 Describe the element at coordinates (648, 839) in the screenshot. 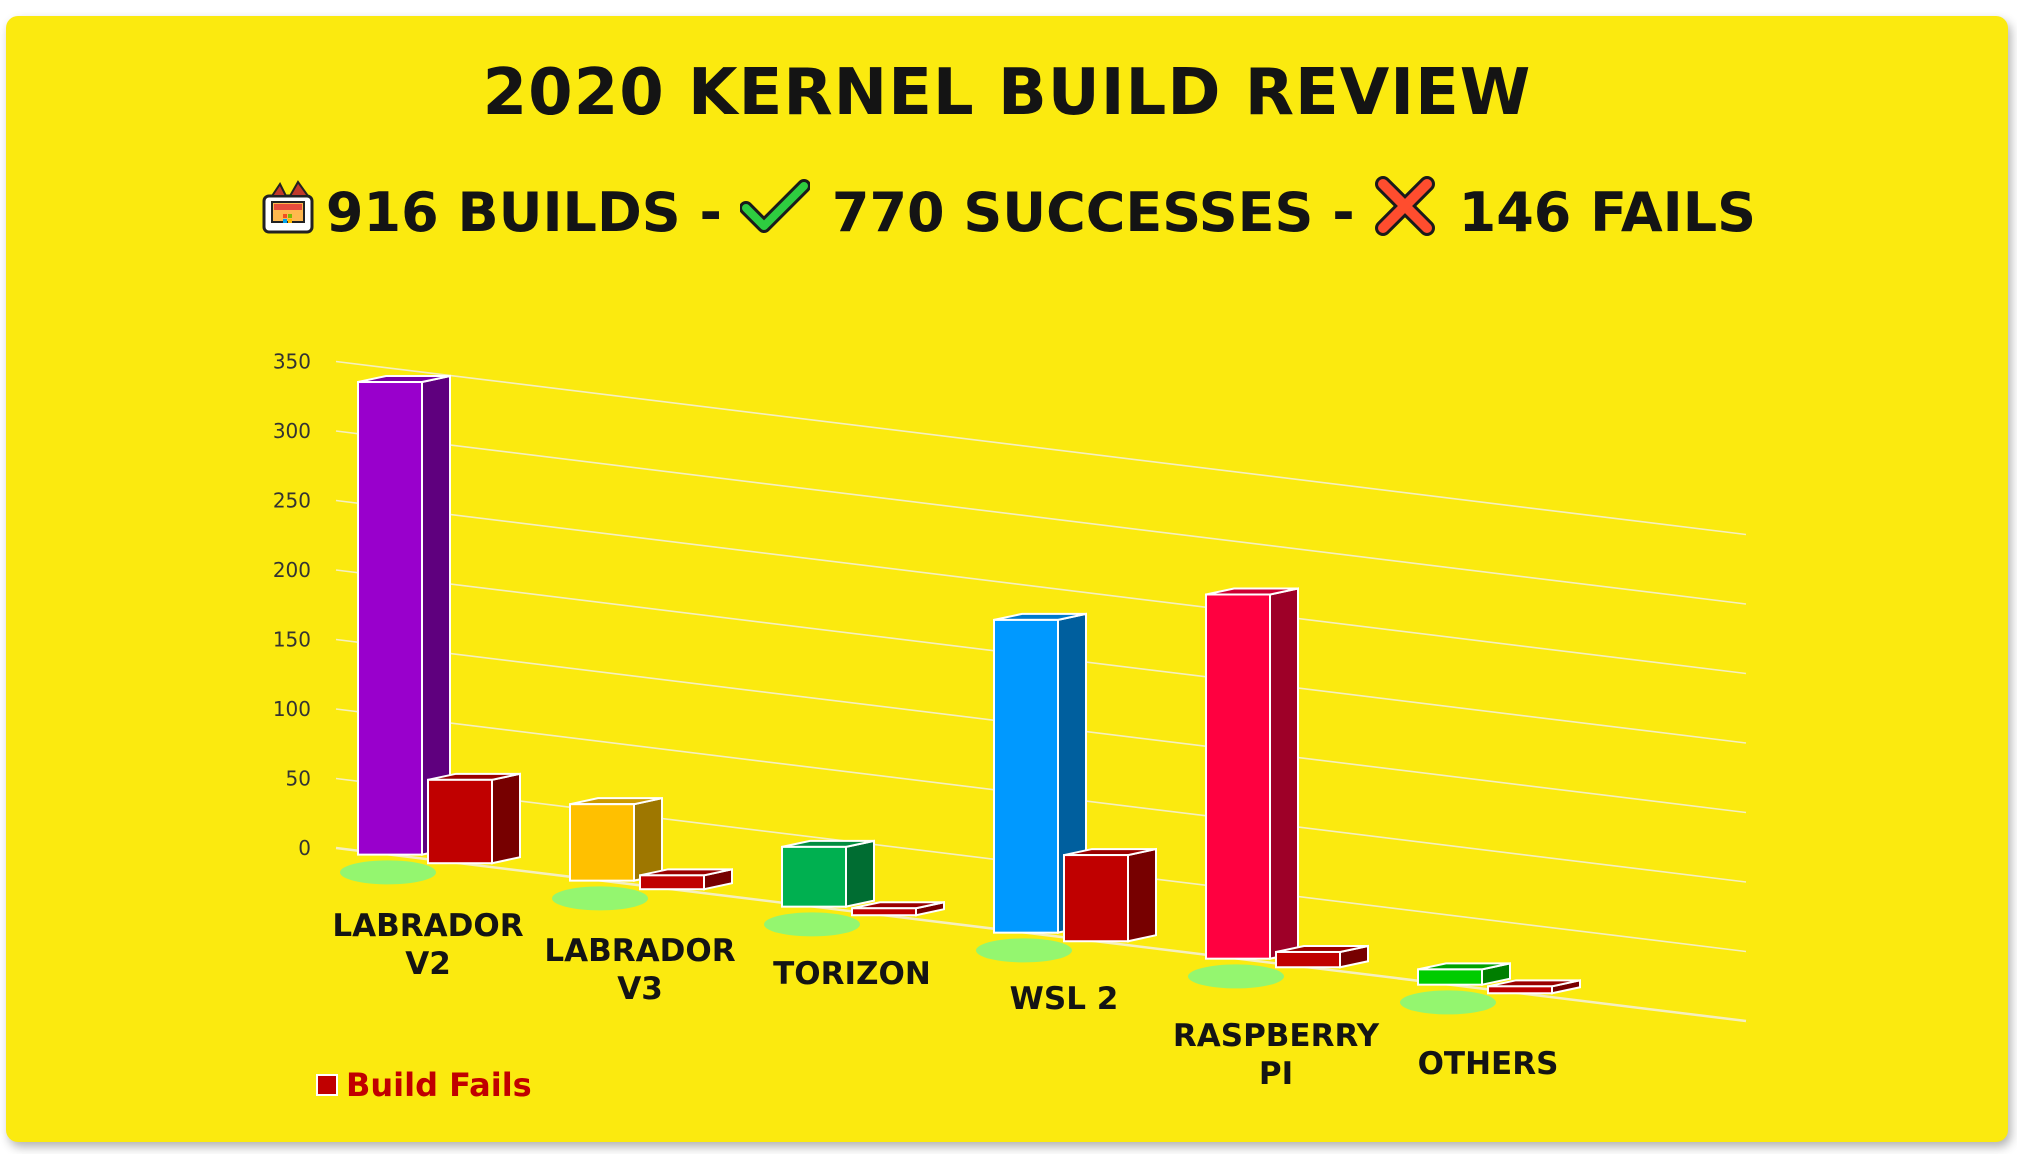

I see `bar-builds-labrador-v3-side` at that location.